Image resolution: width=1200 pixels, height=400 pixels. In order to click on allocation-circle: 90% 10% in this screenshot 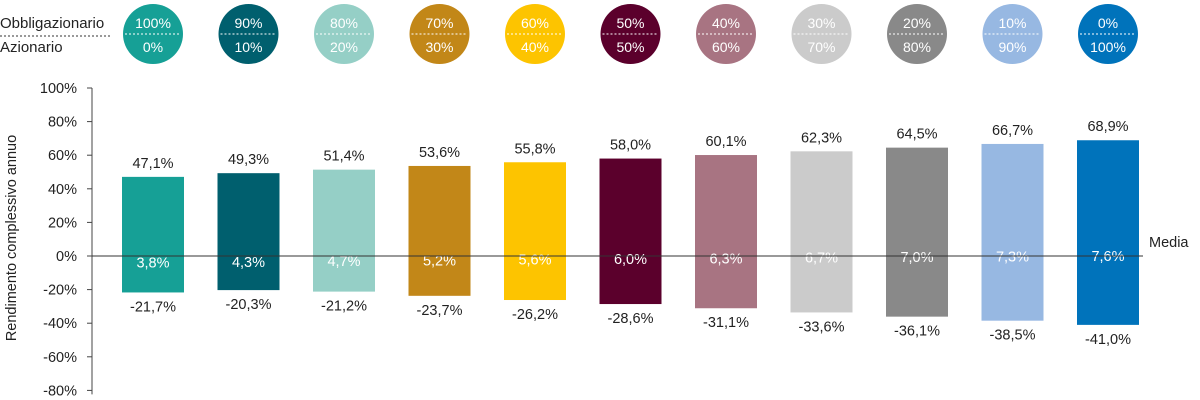, I will do `click(248, 34)`.